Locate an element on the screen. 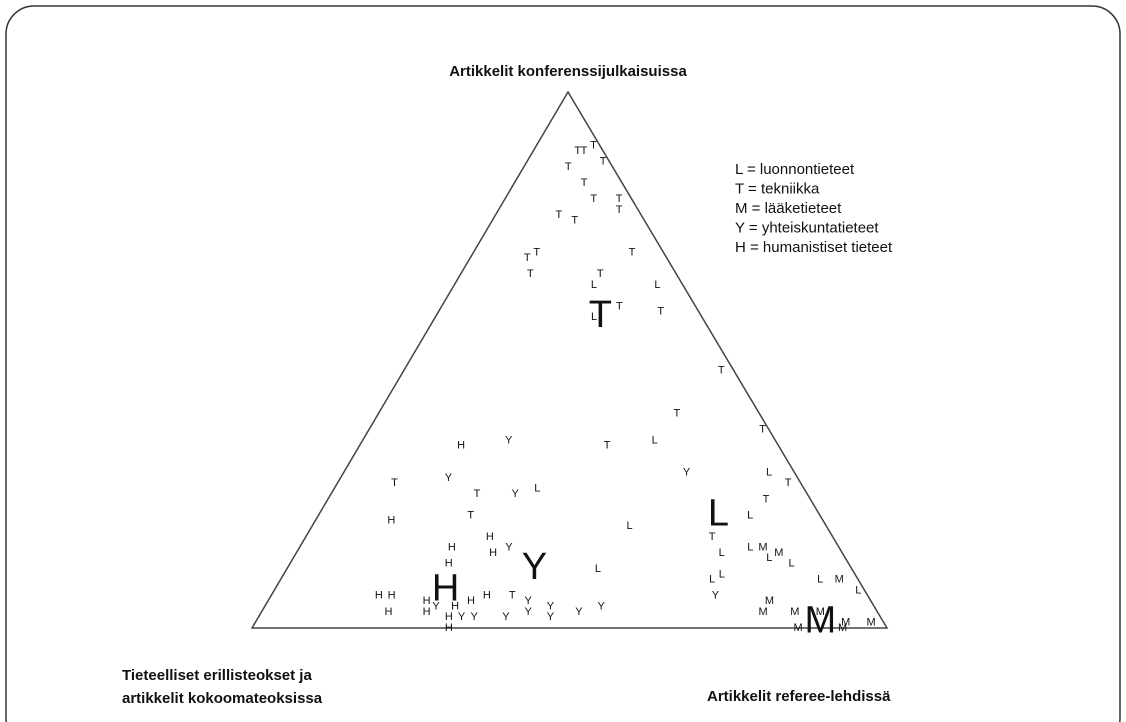 This screenshot has height=722, width=1126. legend-entry: L = luonnontieteet is located at coordinates (795, 169).